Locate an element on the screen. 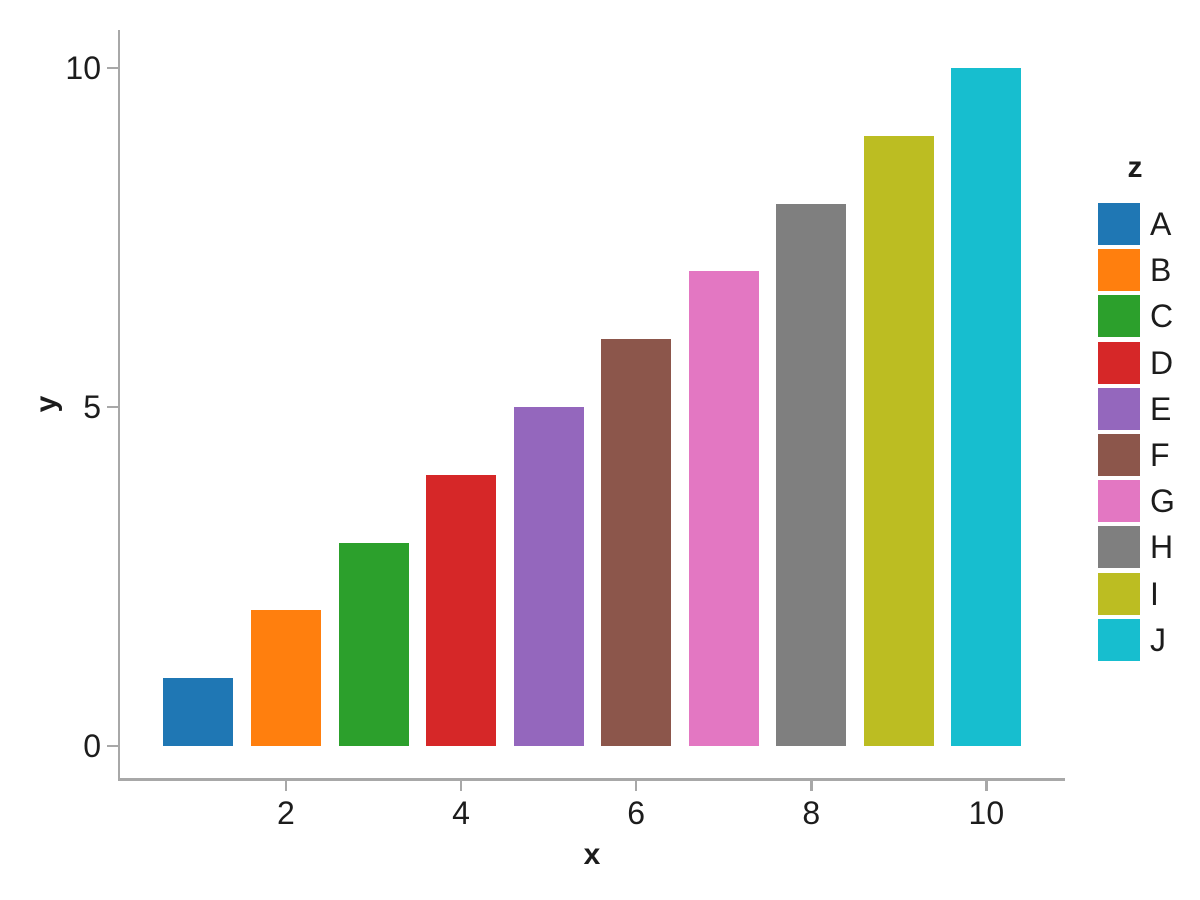  x-tick-label: 8 is located at coordinates (811, 813).